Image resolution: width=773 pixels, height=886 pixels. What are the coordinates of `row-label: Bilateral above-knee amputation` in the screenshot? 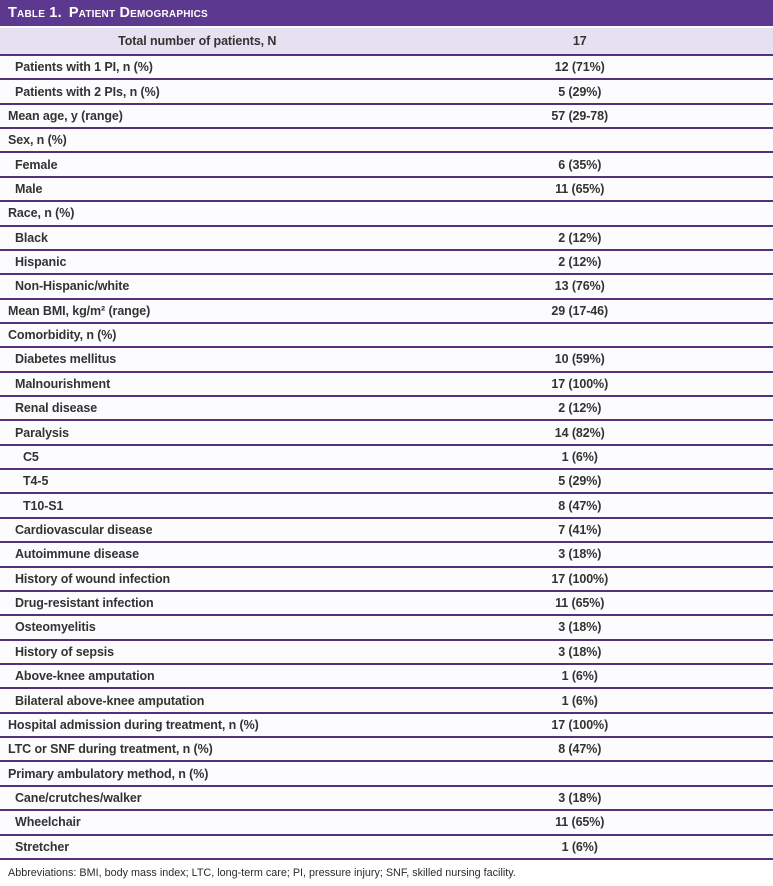 It's located at (110, 700).